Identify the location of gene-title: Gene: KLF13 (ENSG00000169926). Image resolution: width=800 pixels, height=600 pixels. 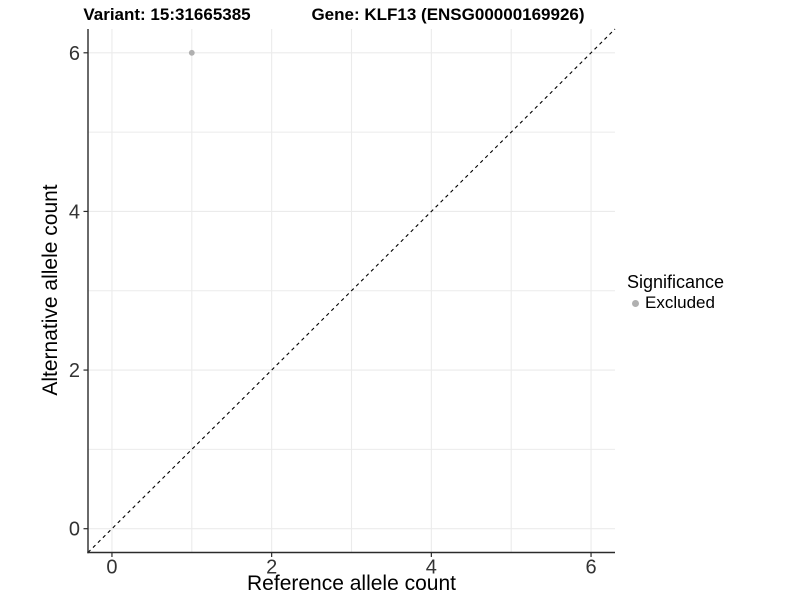
(448, 14).